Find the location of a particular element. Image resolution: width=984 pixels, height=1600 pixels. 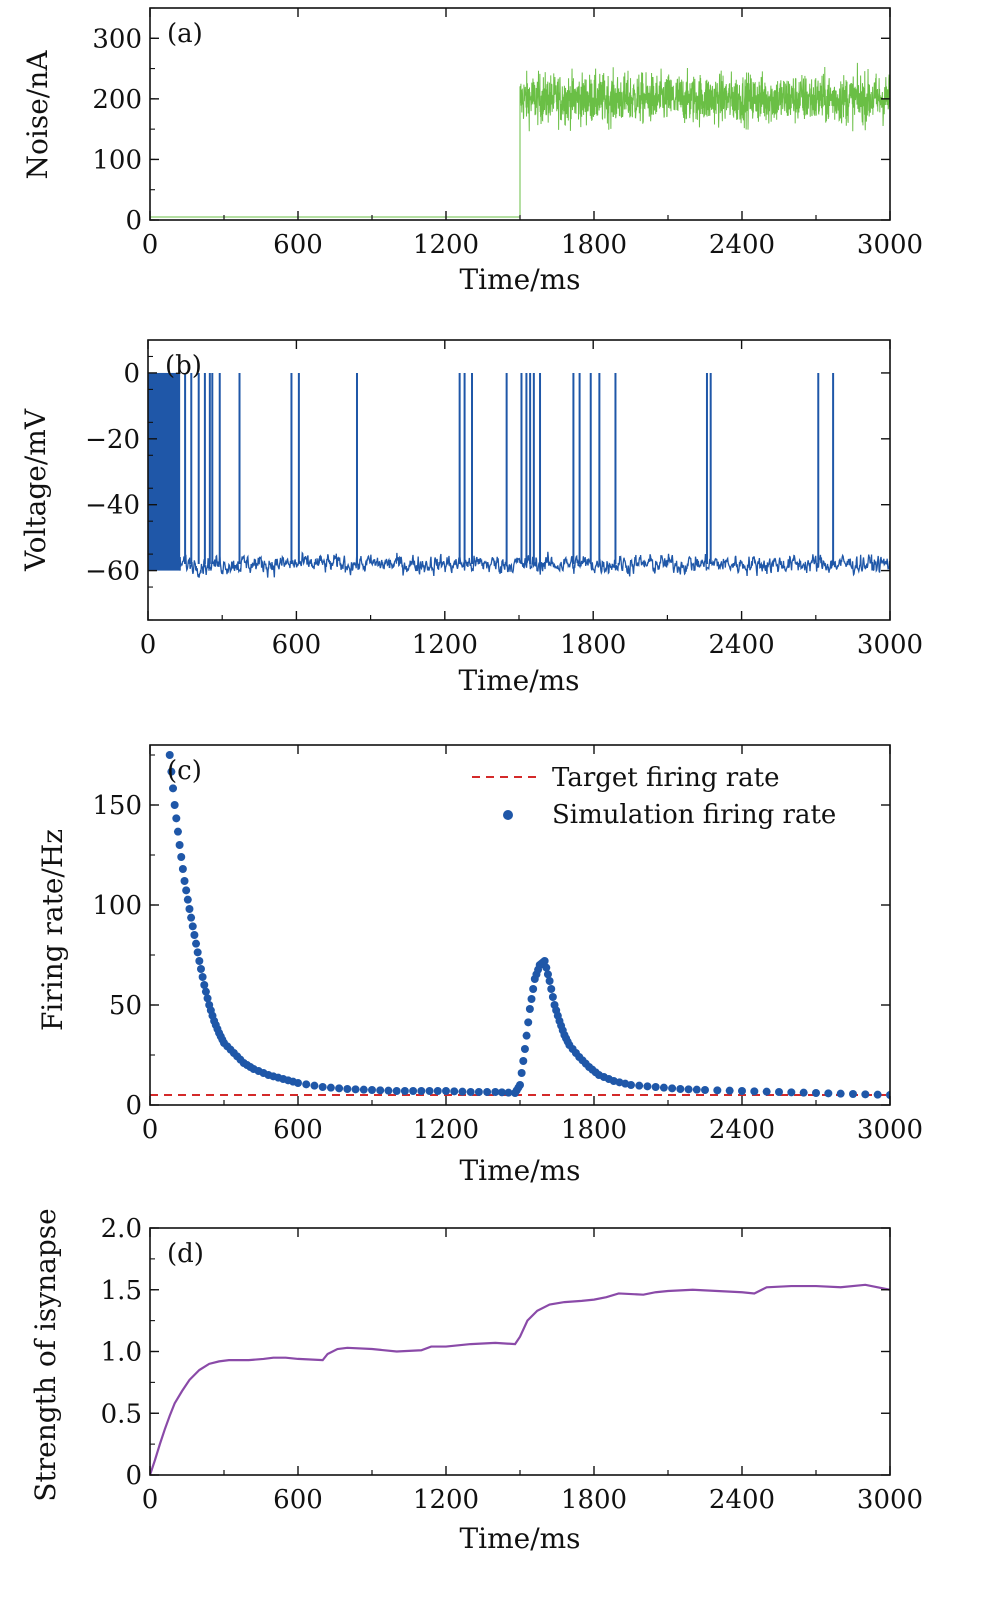

strength-series-line is located at coordinates (520, 1379).